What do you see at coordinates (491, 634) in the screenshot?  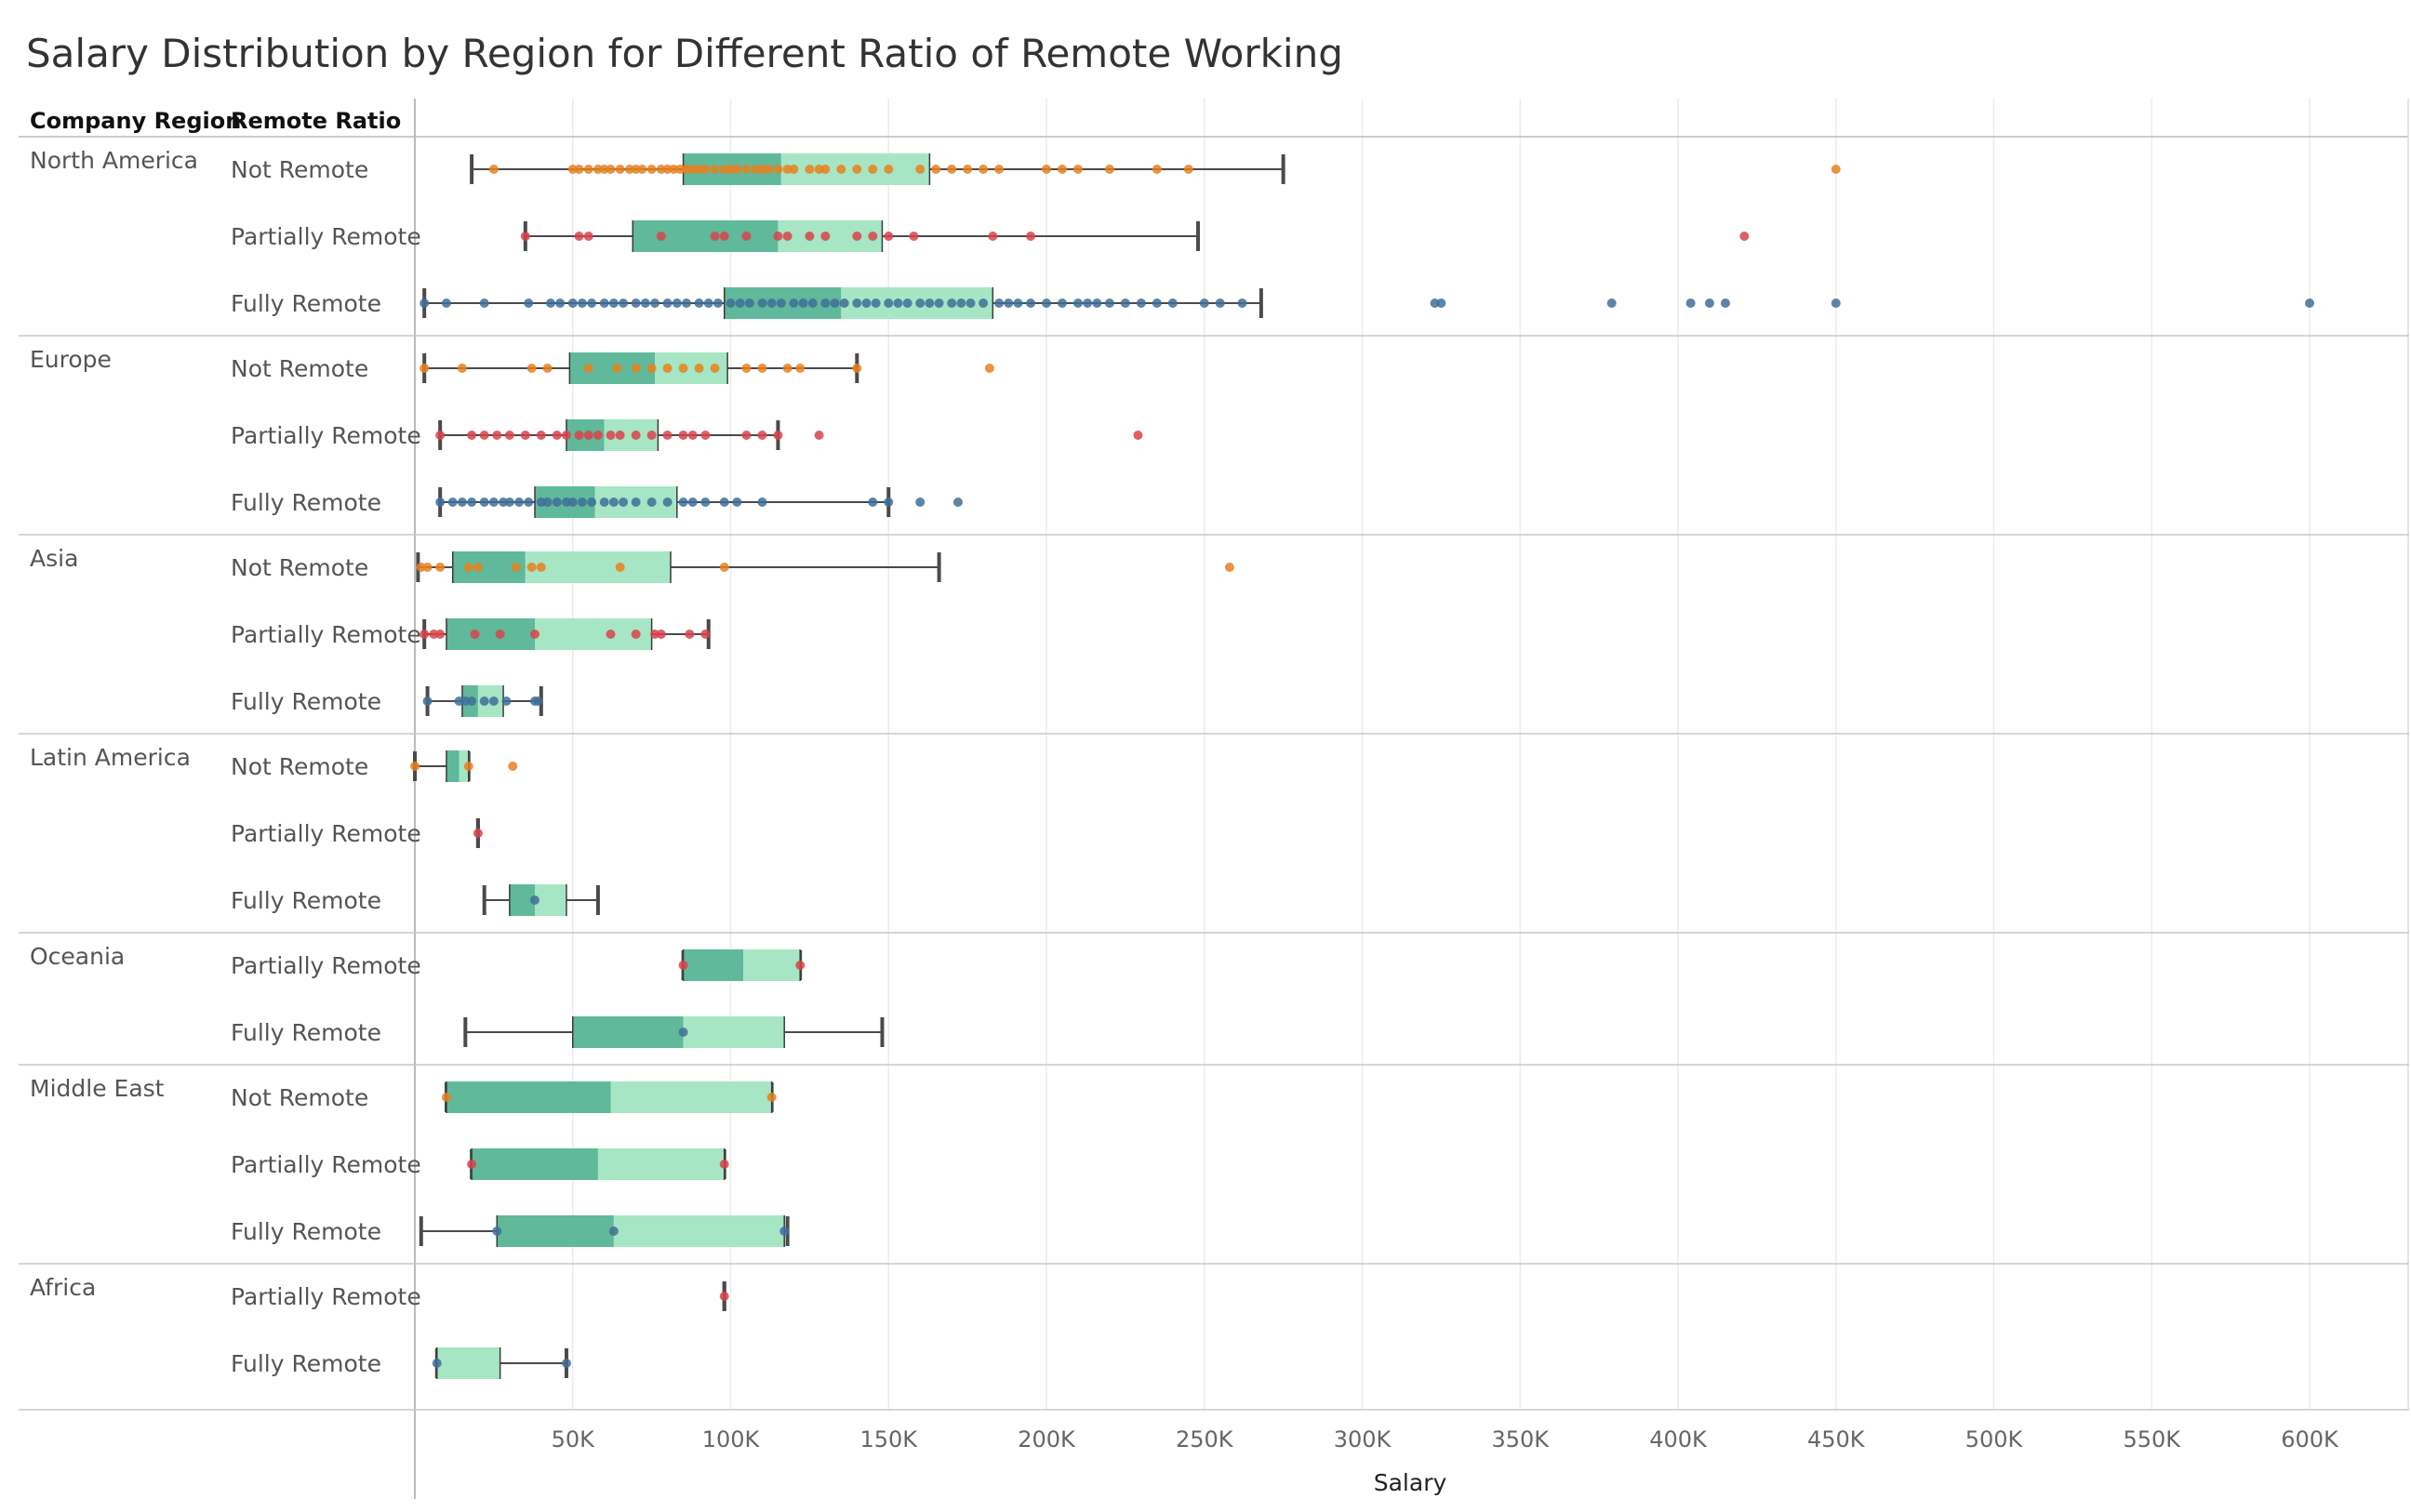 I see `box-lower-asia-partially-remote` at bounding box center [491, 634].